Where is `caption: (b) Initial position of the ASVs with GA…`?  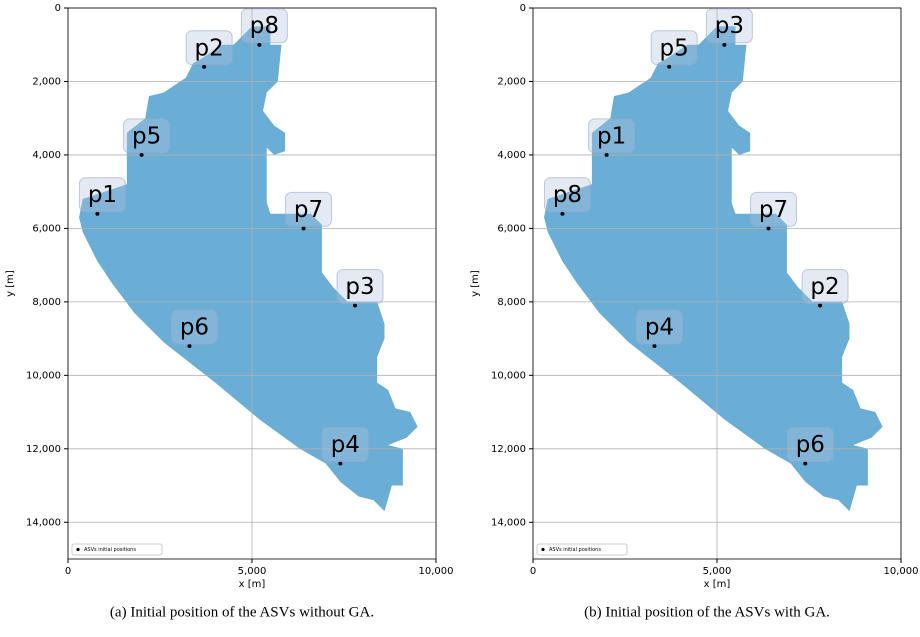
caption: (b) Initial position of the ASVs with GA… is located at coordinates (707, 612).